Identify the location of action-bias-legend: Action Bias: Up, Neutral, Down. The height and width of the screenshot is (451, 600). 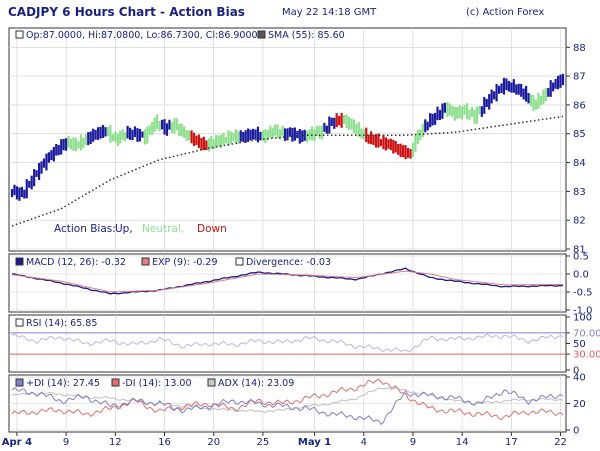
(140, 229).